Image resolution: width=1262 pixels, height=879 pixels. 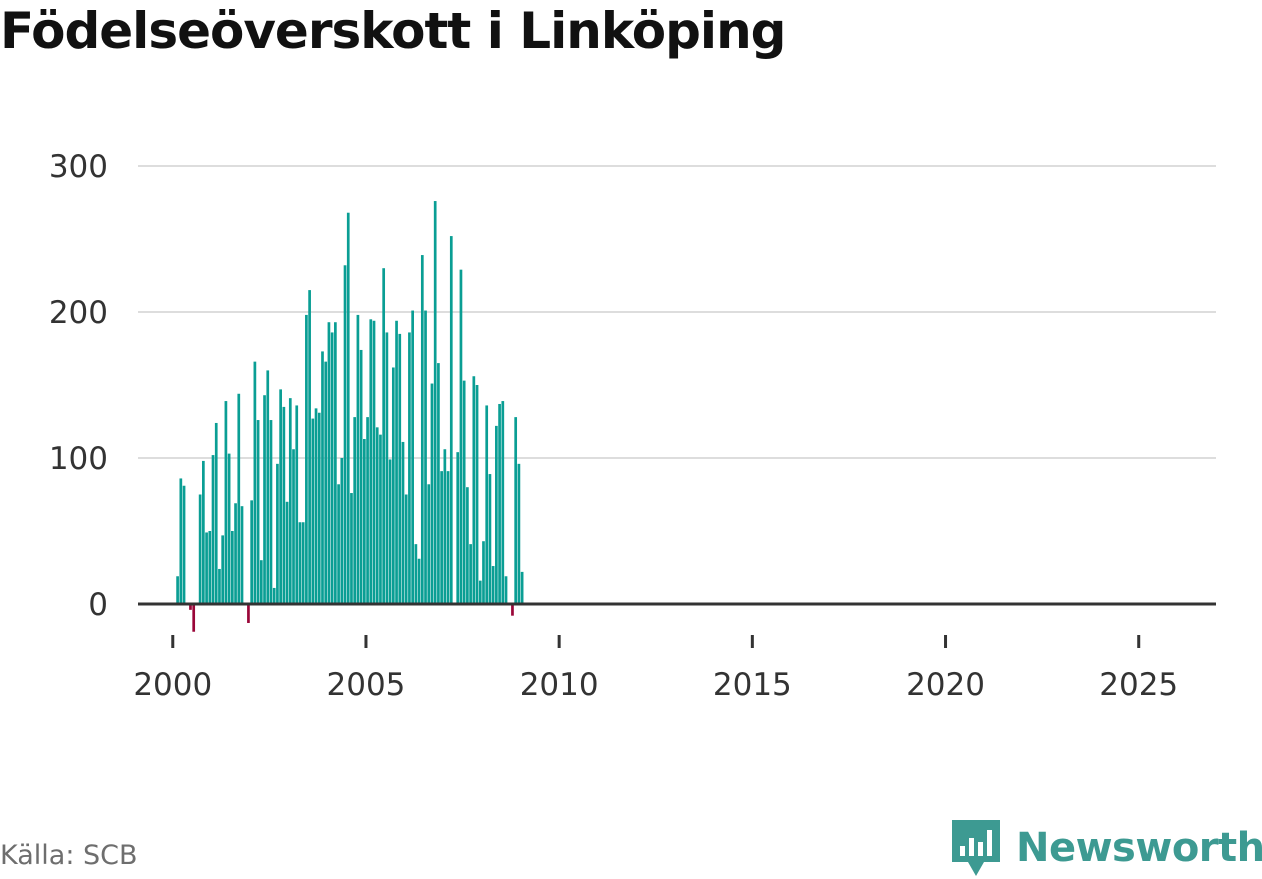 What do you see at coordinates (172, 685) in the screenshot?
I see `x-tick-label: 2000` at bounding box center [172, 685].